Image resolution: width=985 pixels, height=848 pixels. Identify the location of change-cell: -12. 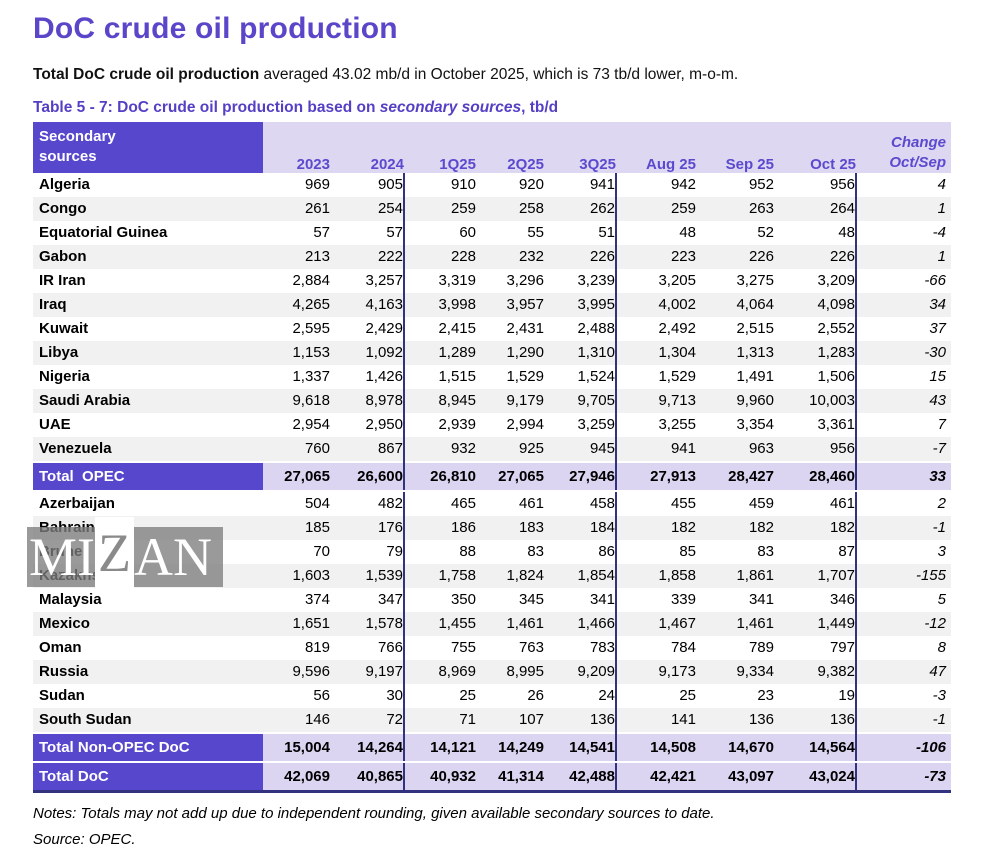
(903, 624).